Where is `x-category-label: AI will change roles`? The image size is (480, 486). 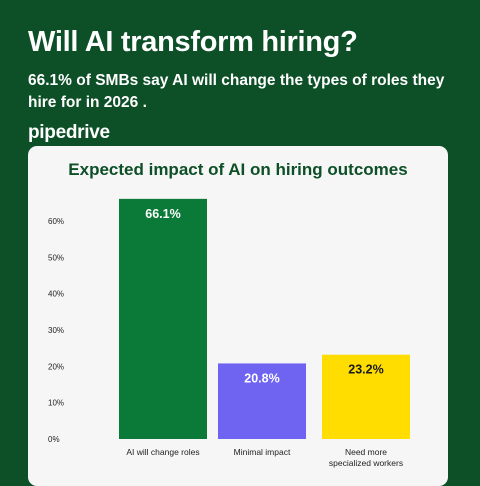 x-category-label: AI will change roles is located at coordinates (162, 452).